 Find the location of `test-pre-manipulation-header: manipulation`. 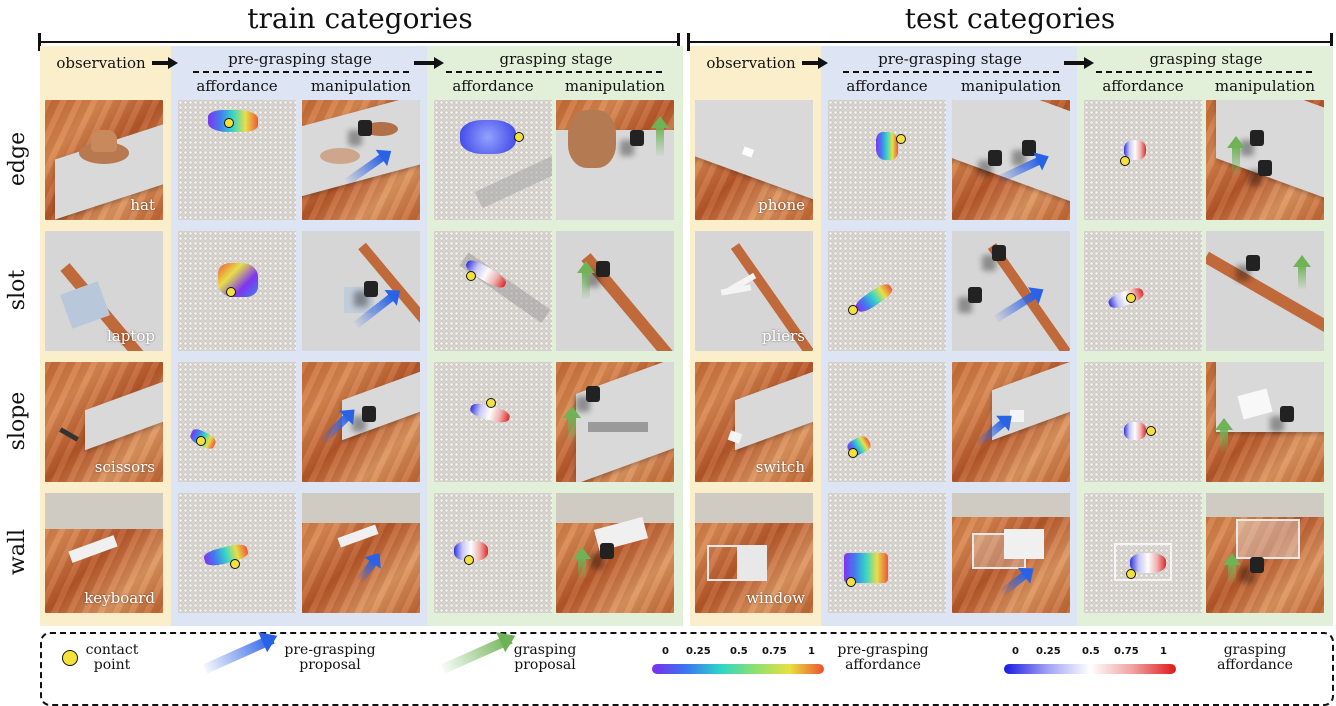

test-pre-manipulation-header: manipulation is located at coordinates (1011, 86).